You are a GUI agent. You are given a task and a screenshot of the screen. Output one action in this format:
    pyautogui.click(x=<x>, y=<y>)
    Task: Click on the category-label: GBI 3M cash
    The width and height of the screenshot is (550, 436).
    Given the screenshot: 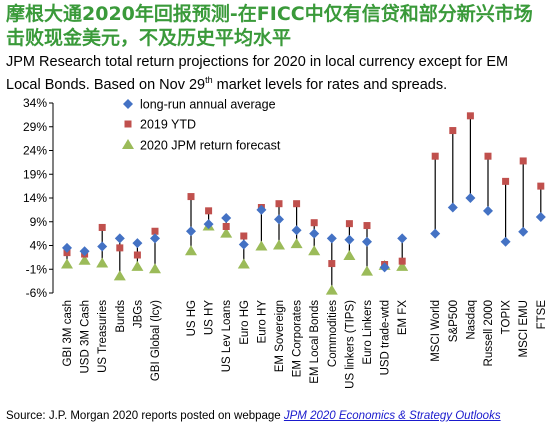 What is the action you would take?
    pyautogui.click(x=68, y=333)
    